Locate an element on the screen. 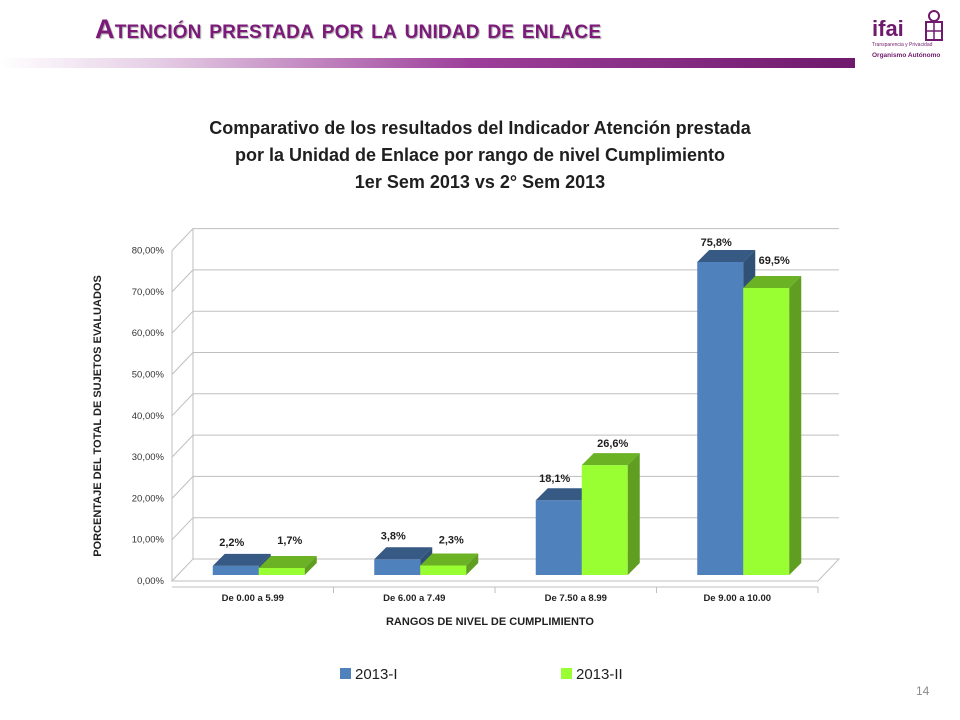  page-number: 14 is located at coordinates (923, 691).